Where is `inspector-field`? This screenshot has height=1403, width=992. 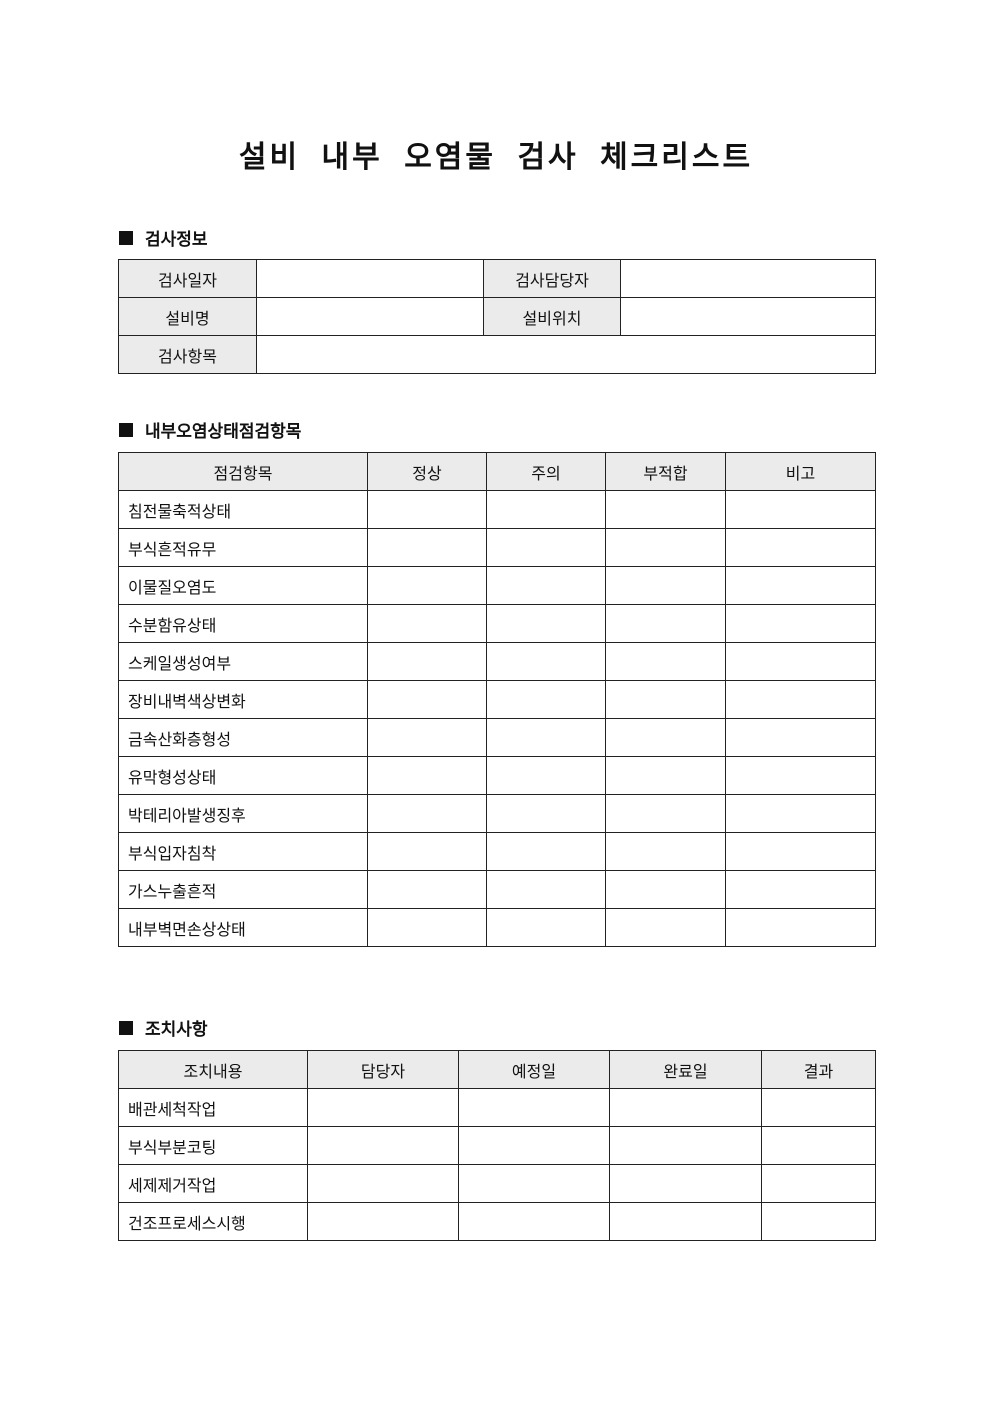 inspector-field is located at coordinates (748, 278).